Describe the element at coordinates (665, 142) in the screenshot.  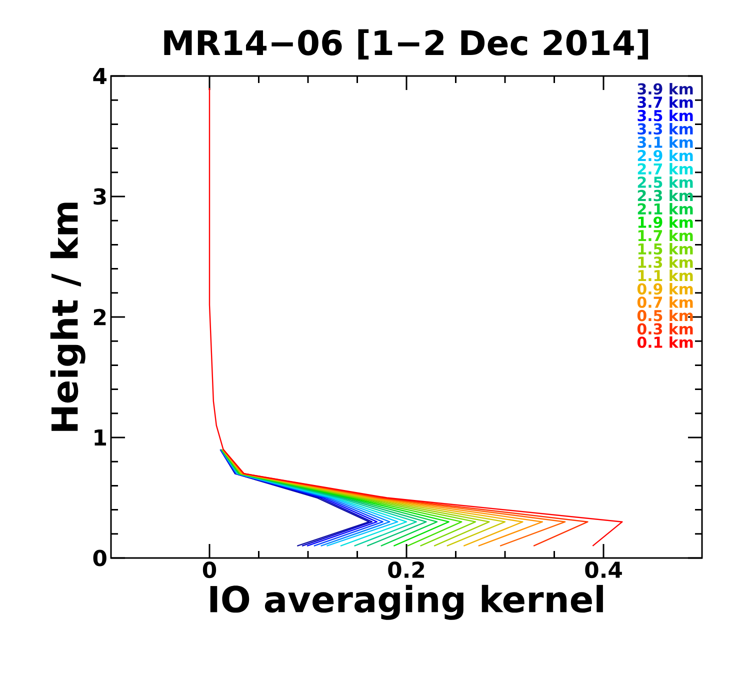
I see `text: 3.1 km` at that location.